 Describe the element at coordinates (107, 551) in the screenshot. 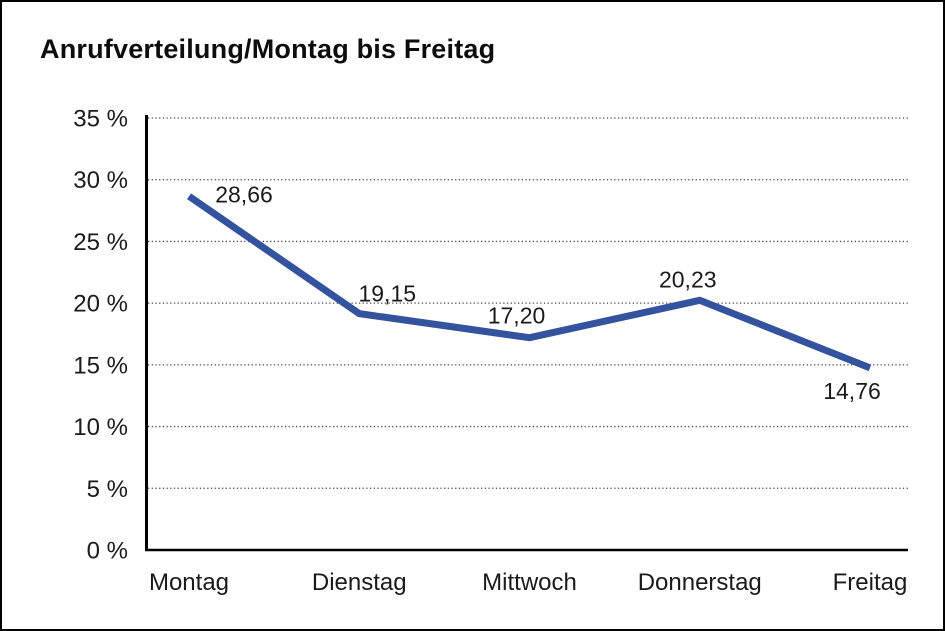

I see `y-axis-tick-label: 0 %` at that location.